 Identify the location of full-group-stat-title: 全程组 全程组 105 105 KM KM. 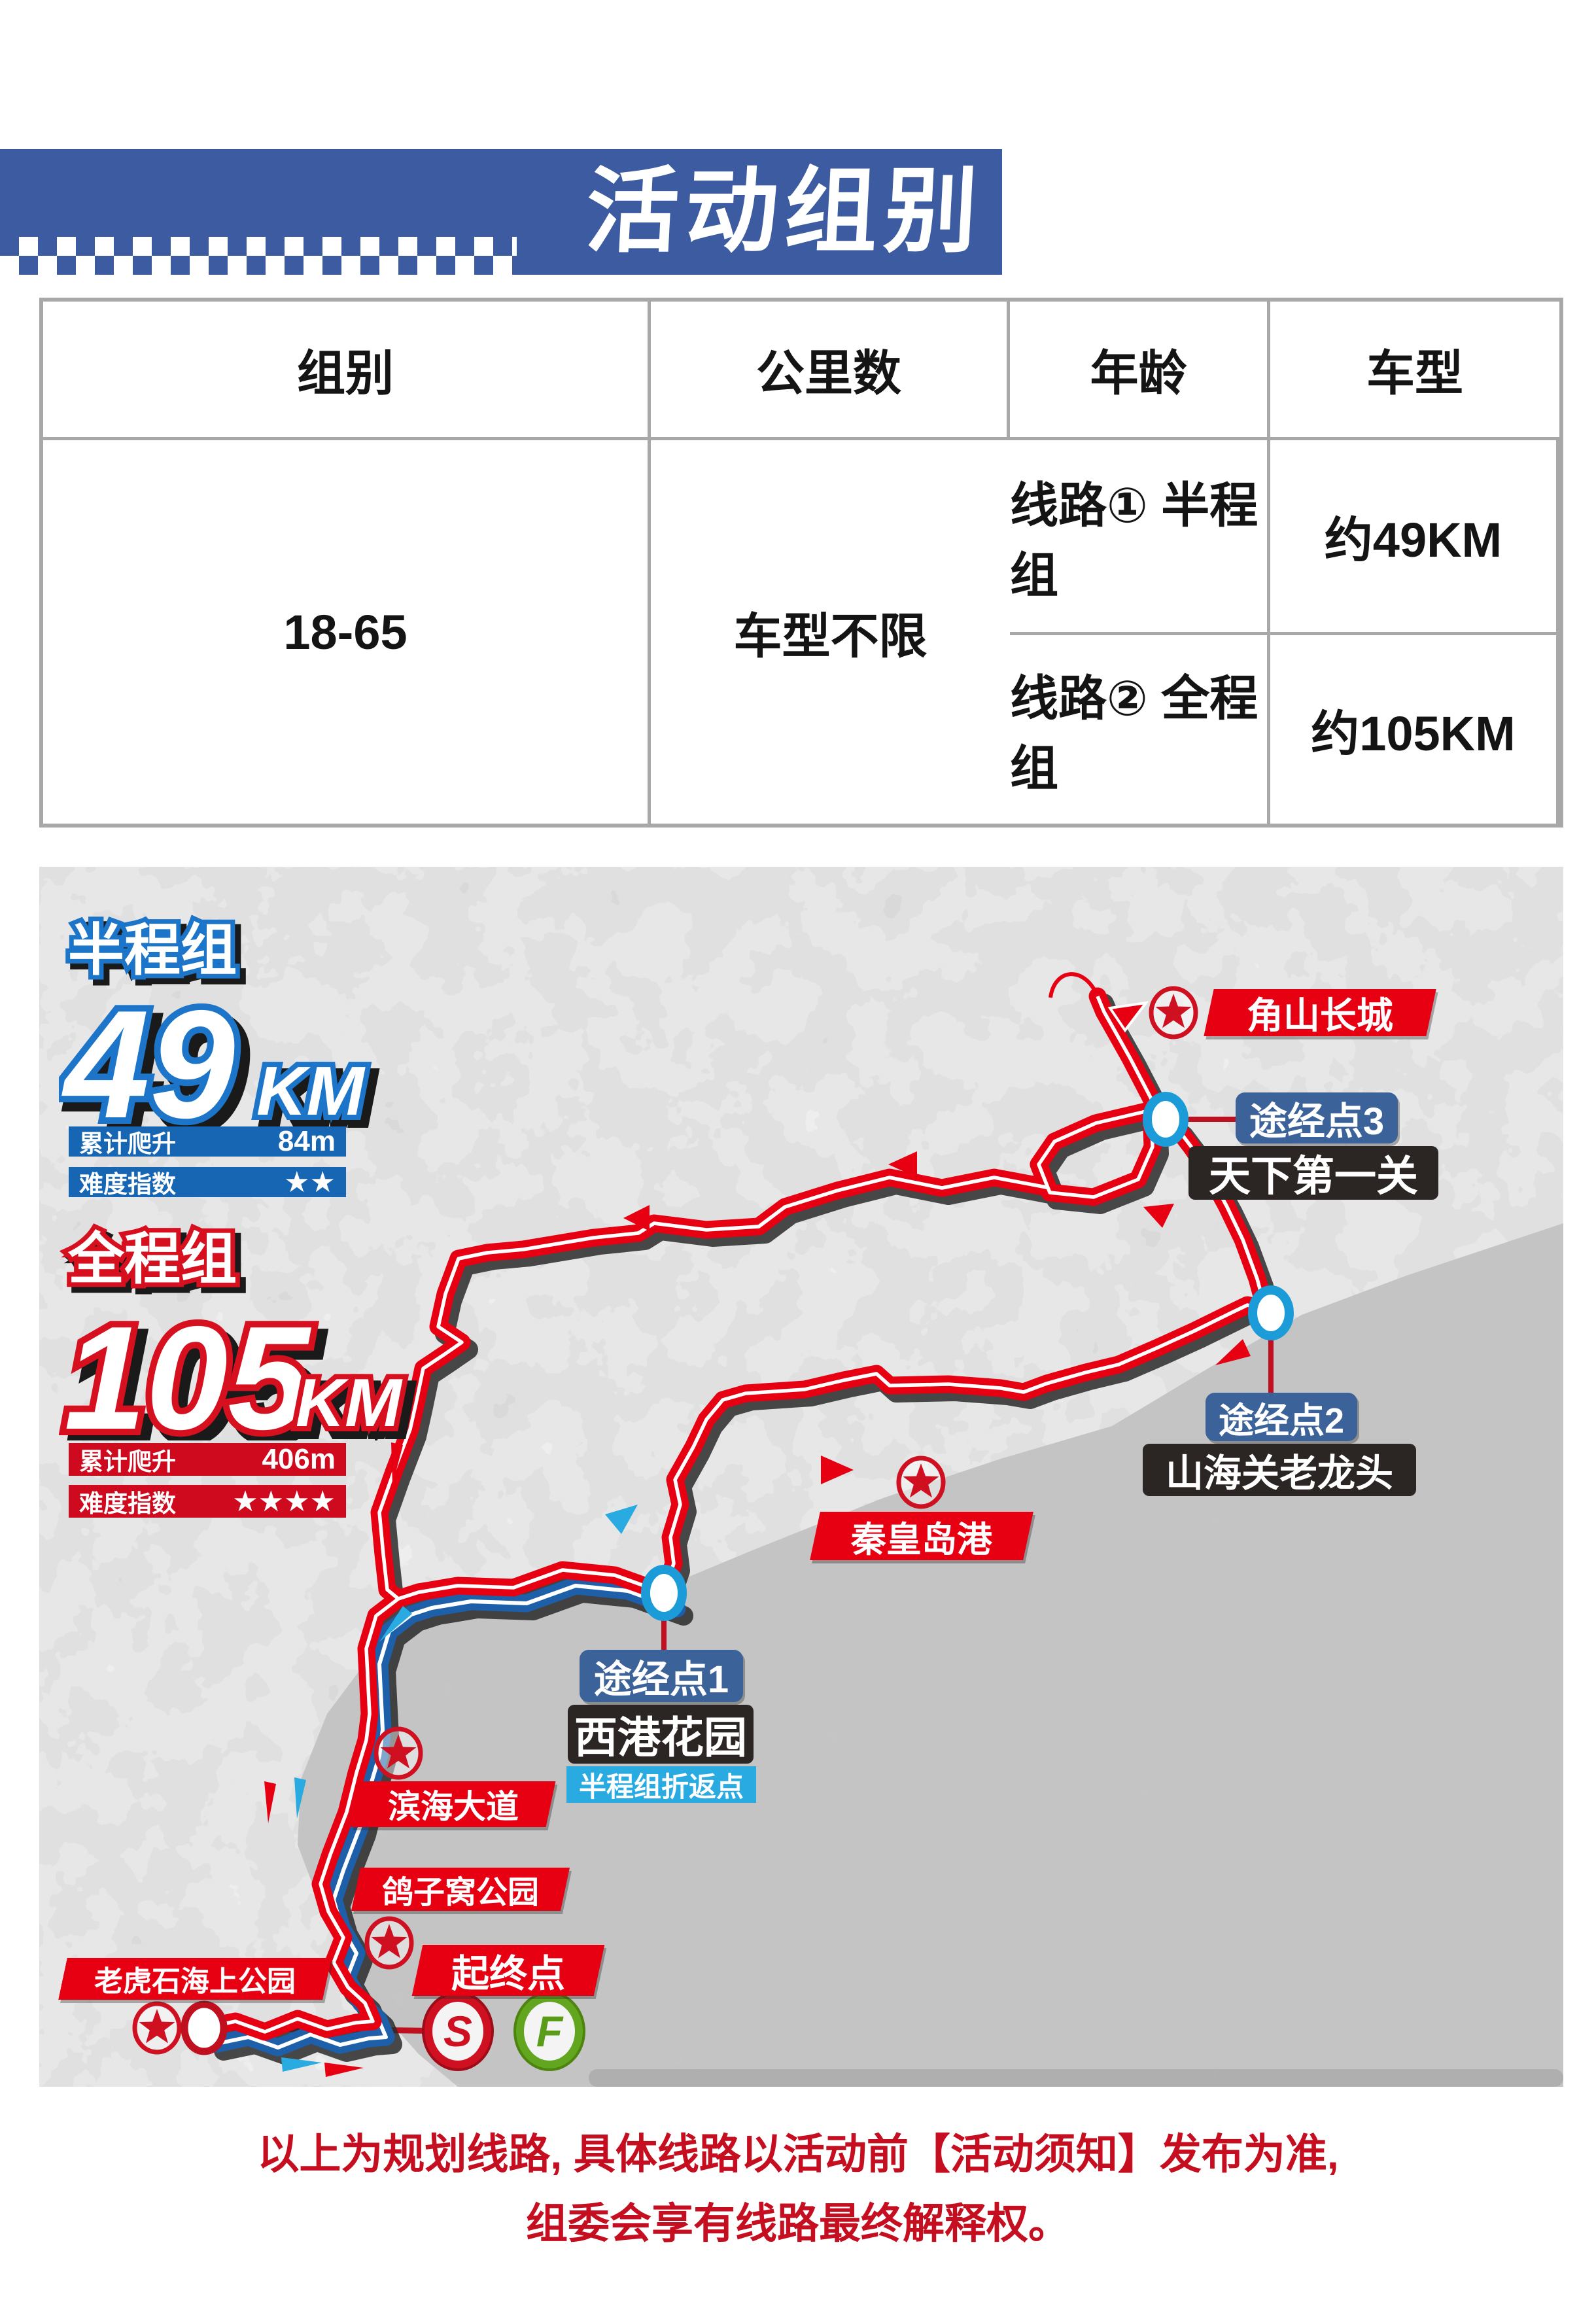
(237, 1332).